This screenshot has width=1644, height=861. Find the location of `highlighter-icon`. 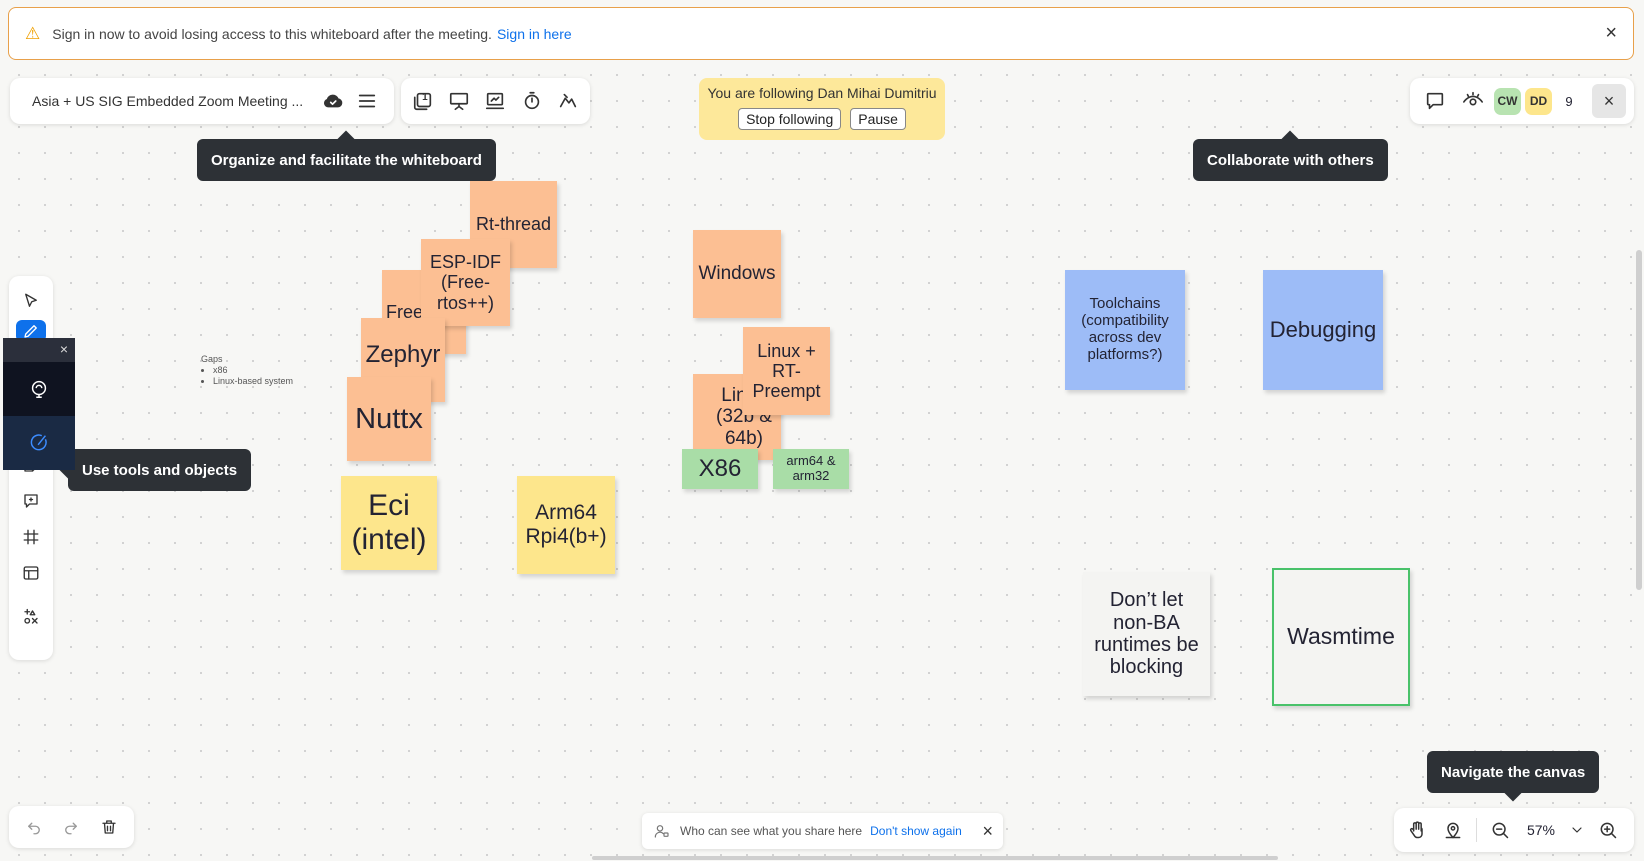

highlighter-icon is located at coordinates (39, 389).